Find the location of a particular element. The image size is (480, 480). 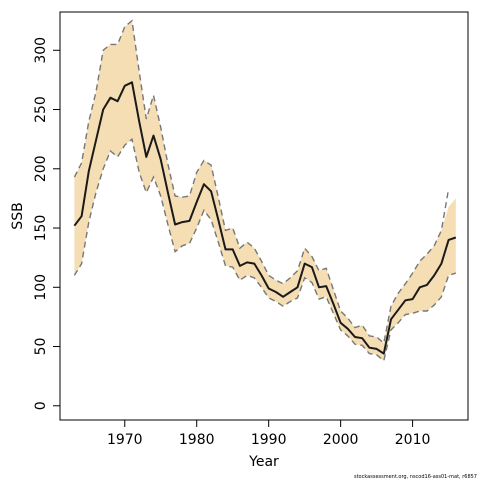

y-tick-label: 250 is located at coordinates (41, 109).